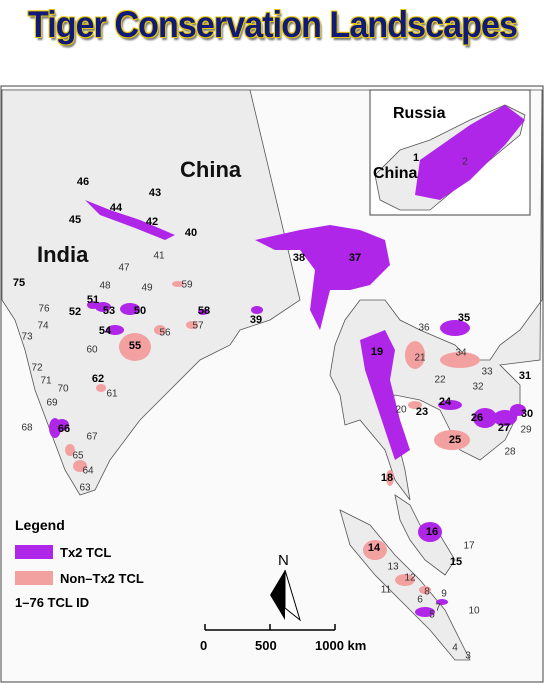  Describe the element at coordinates (102, 578) in the screenshot. I see `legend-item: Non–Tx2 TCL` at that location.